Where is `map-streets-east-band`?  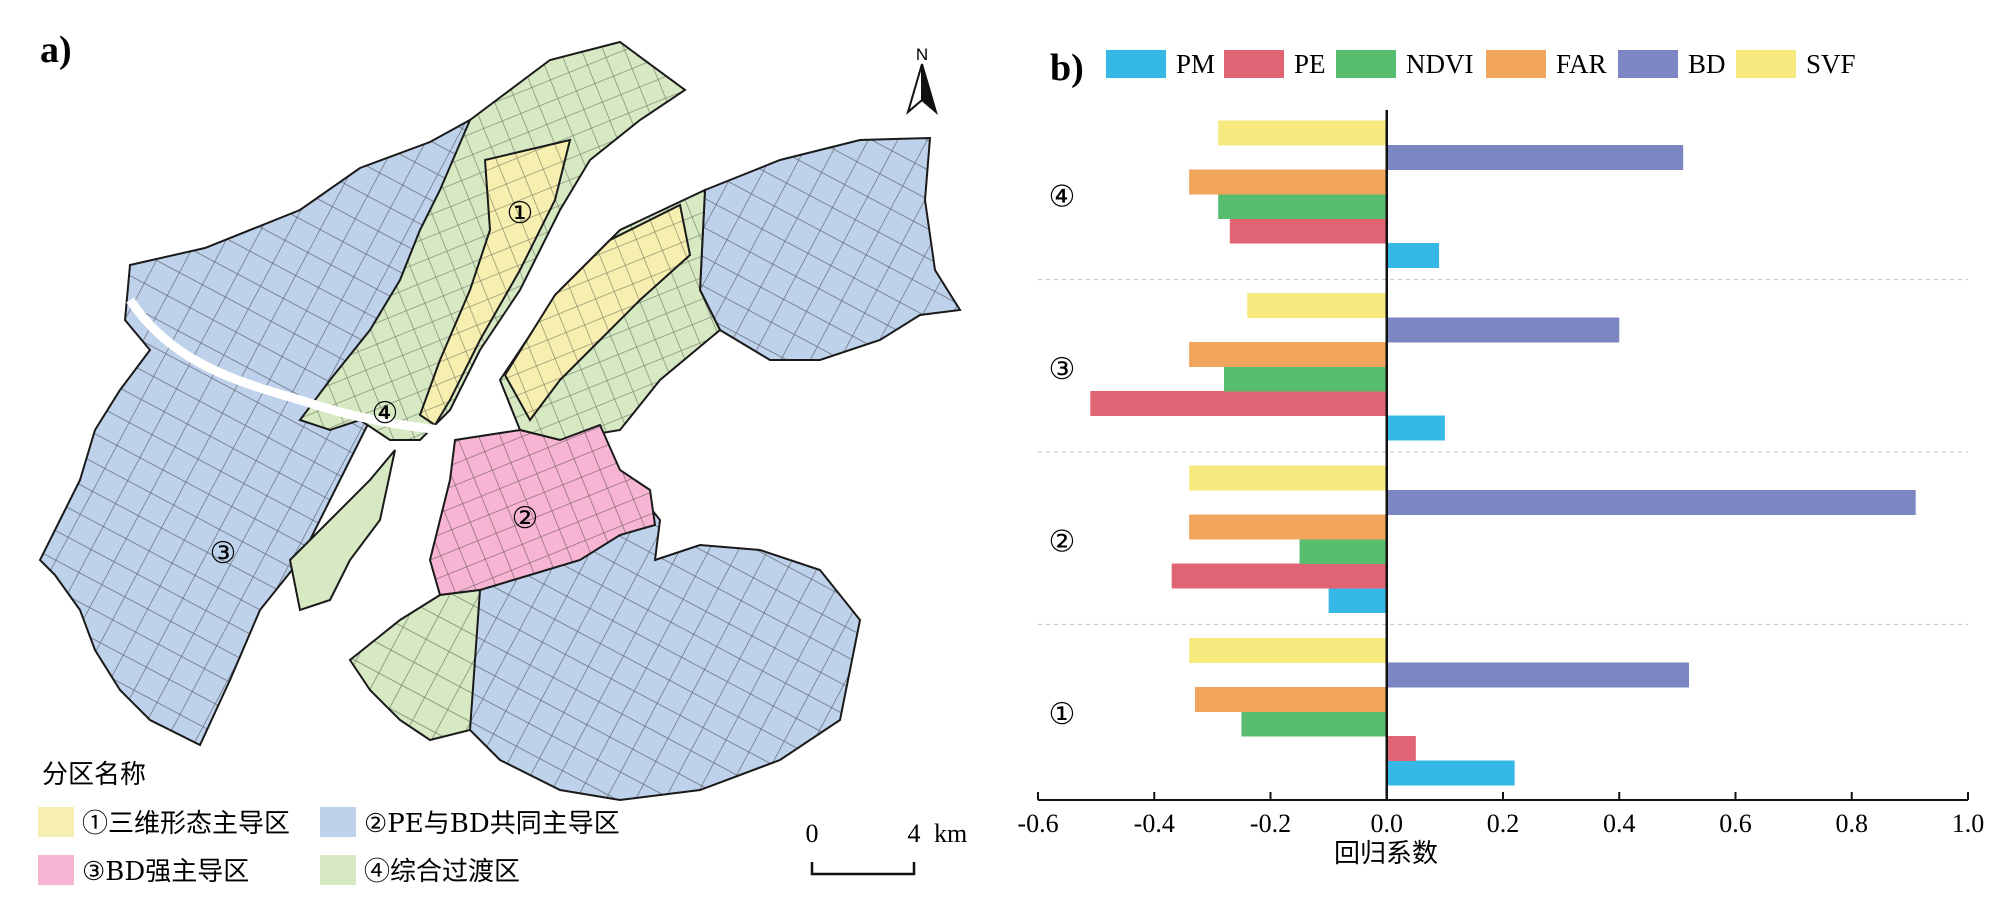
map-streets-east-band is located at coordinates (610, 315).